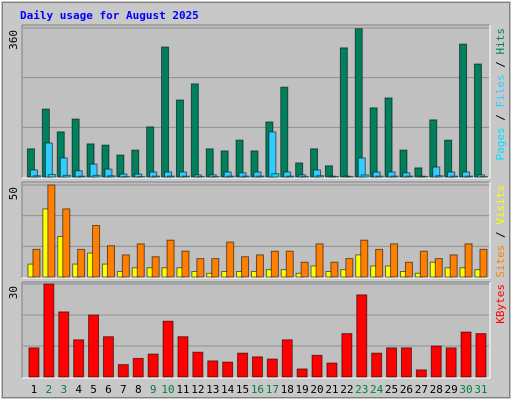 This screenshot has height=400, width=512. Describe the element at coordinates (436, 389) in the screenshot. I see `x-tick-label: 28` at that location.